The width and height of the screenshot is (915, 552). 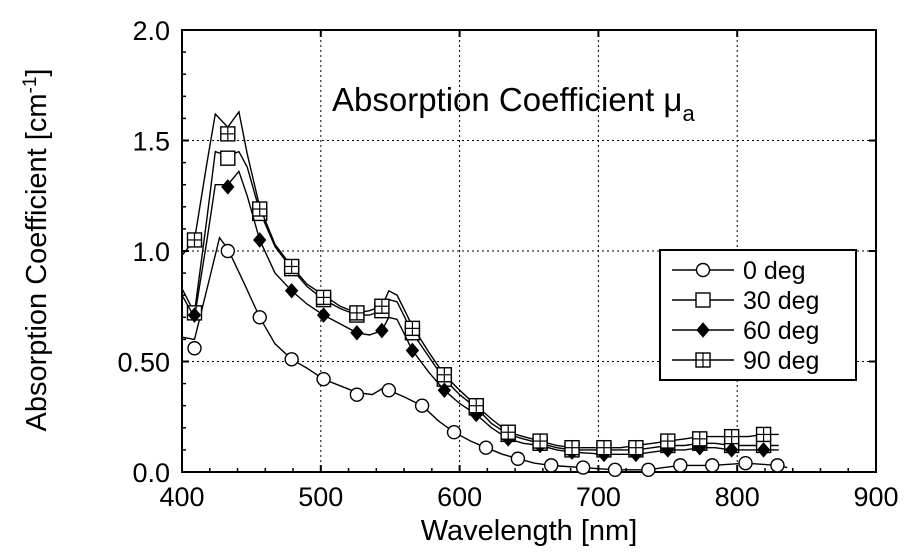 What do you see at coordinates (781, 331) in the screenshot?
I see `legend-label: 60 deg` at bounding box center [781, 331].